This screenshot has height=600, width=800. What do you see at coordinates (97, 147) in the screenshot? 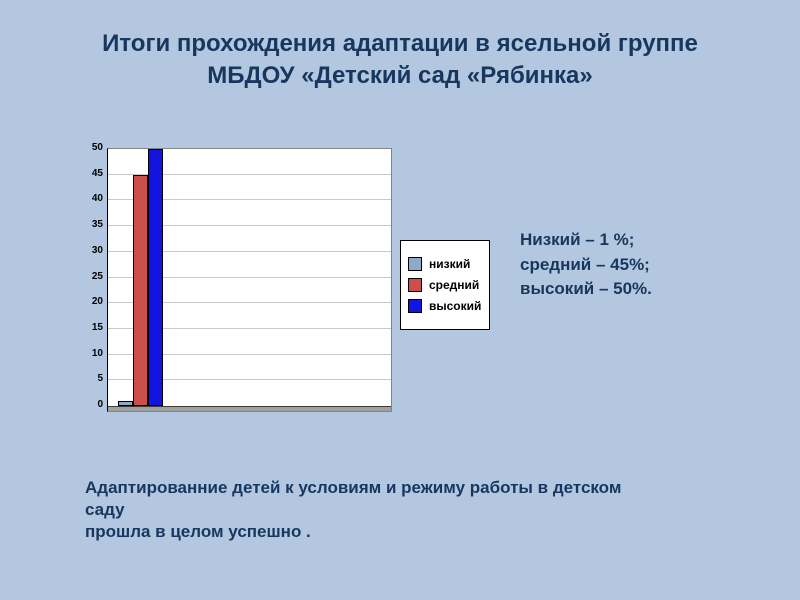
I see `y-tick-label: 50` at bounding box center [97, 147].